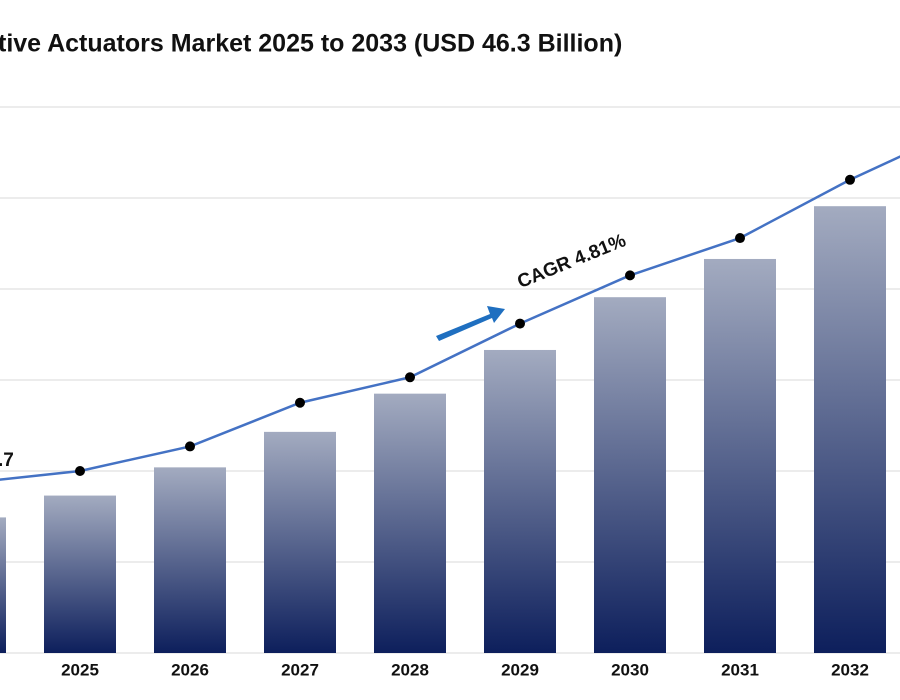 Image resolution: width=900 pixels, height=700 pixels. What do you see at coordinates (300, 669) in the screenshot?
I see `x-tick-label: 2027` at bounding box center [300, 669].